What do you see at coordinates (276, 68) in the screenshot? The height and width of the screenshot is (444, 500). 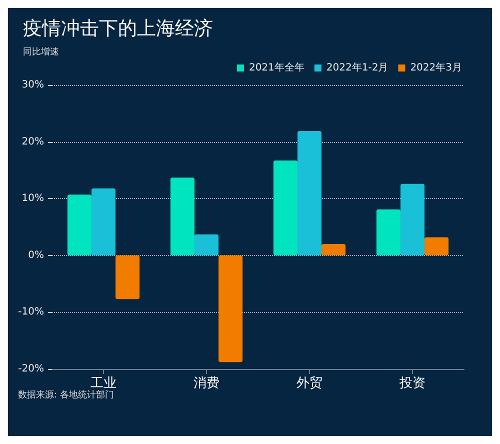 I see `legend-label: 2021年全年` at bounding box center [276, 68].